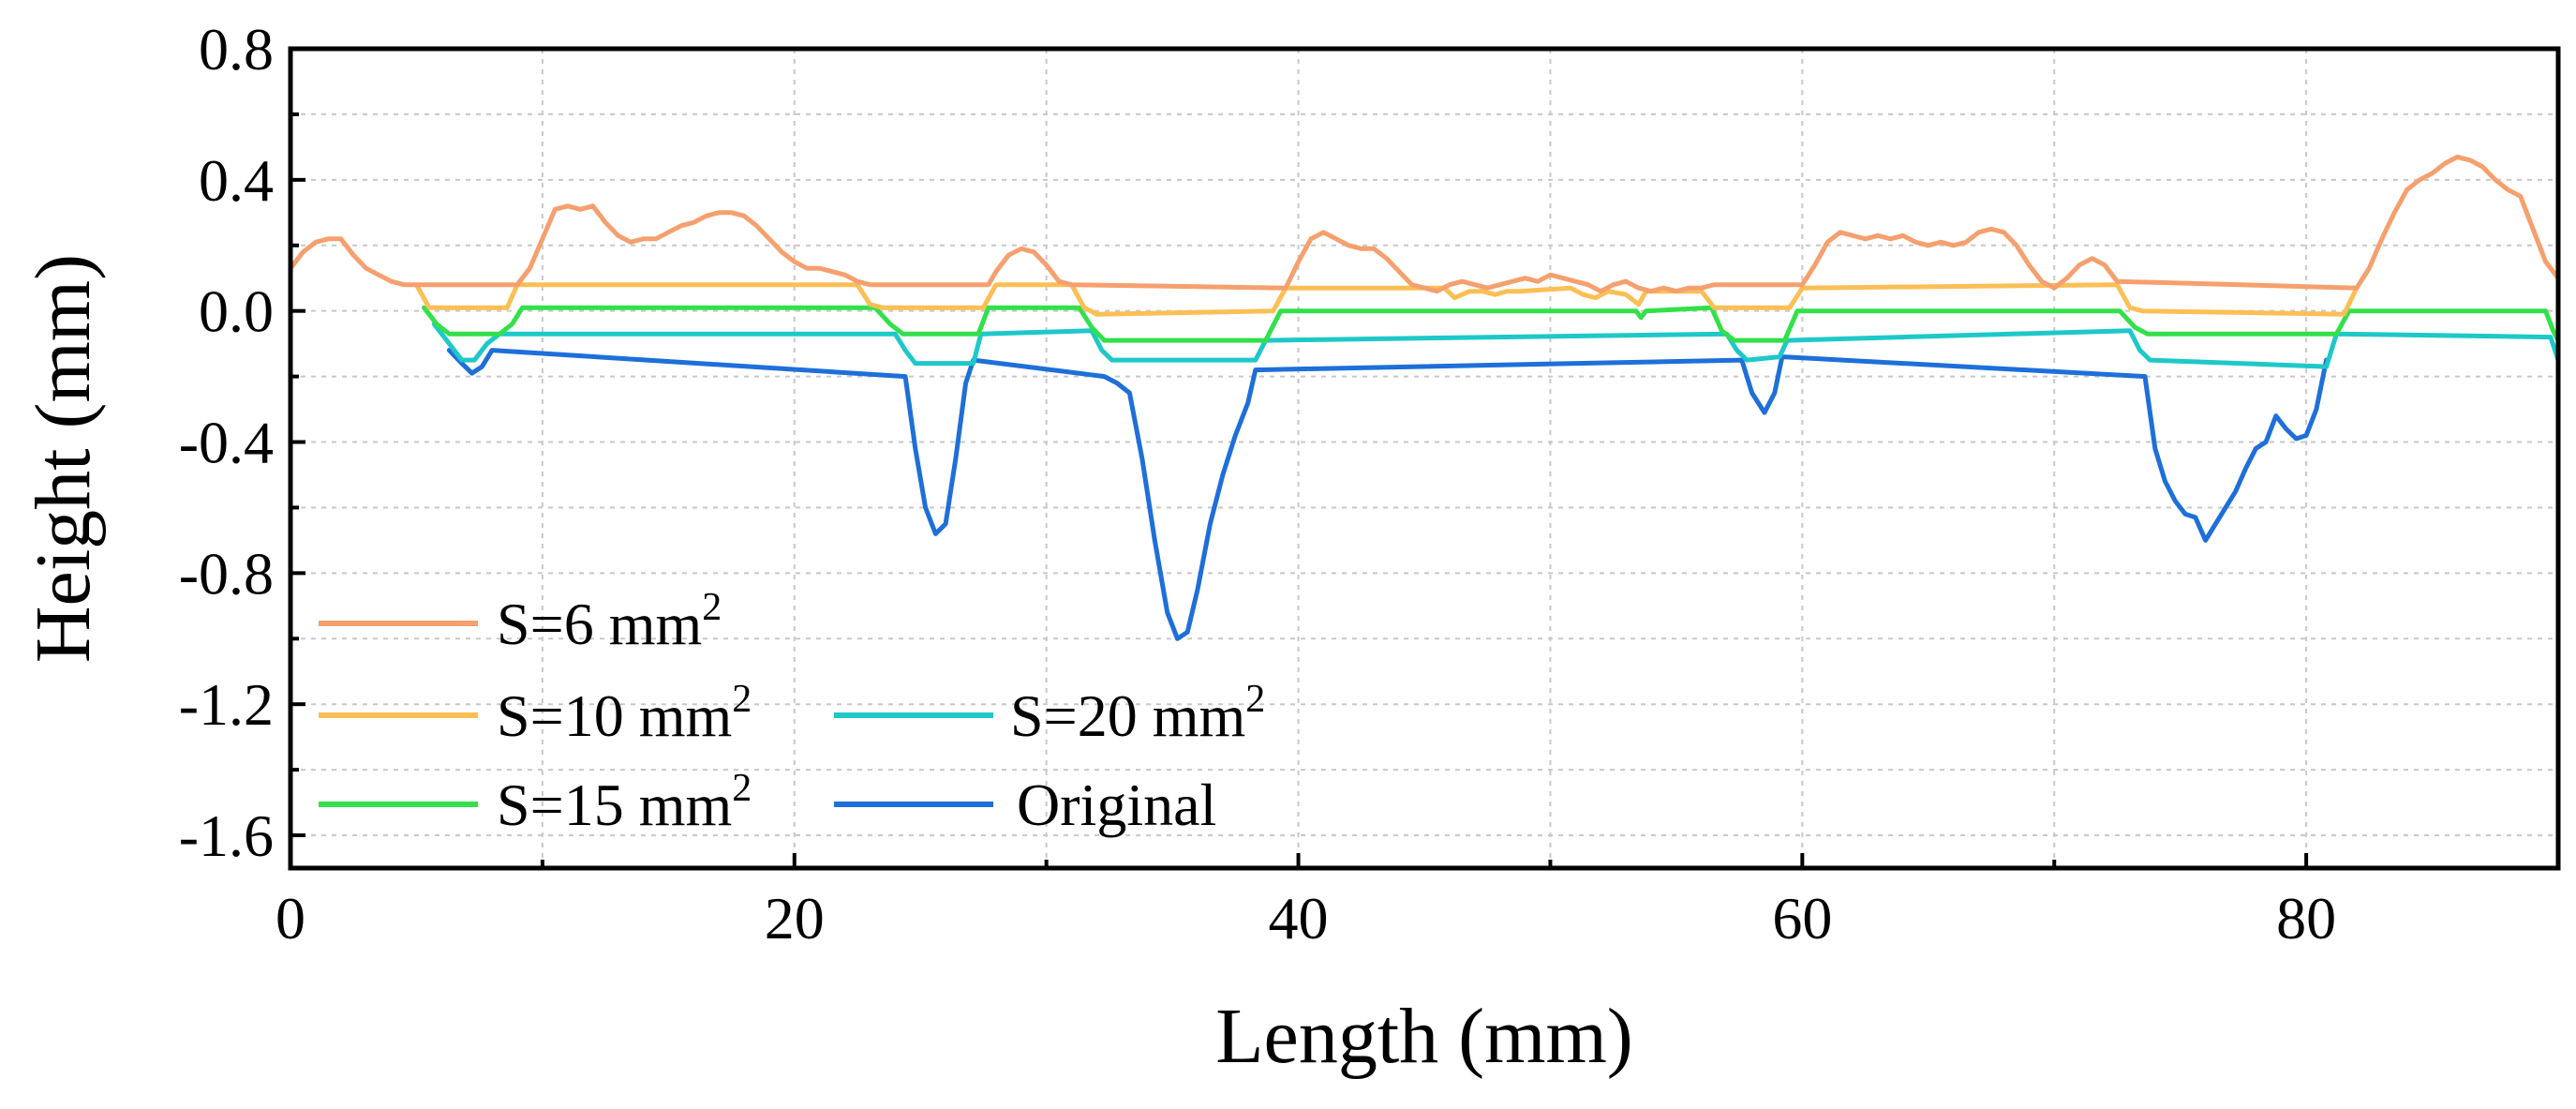 This screenshot has width=2576, height=1109. What do you see at coordinates (236, 311) in the screenshot?
I see `y-tick-label: 0.0` at bounding box center [236, 311].